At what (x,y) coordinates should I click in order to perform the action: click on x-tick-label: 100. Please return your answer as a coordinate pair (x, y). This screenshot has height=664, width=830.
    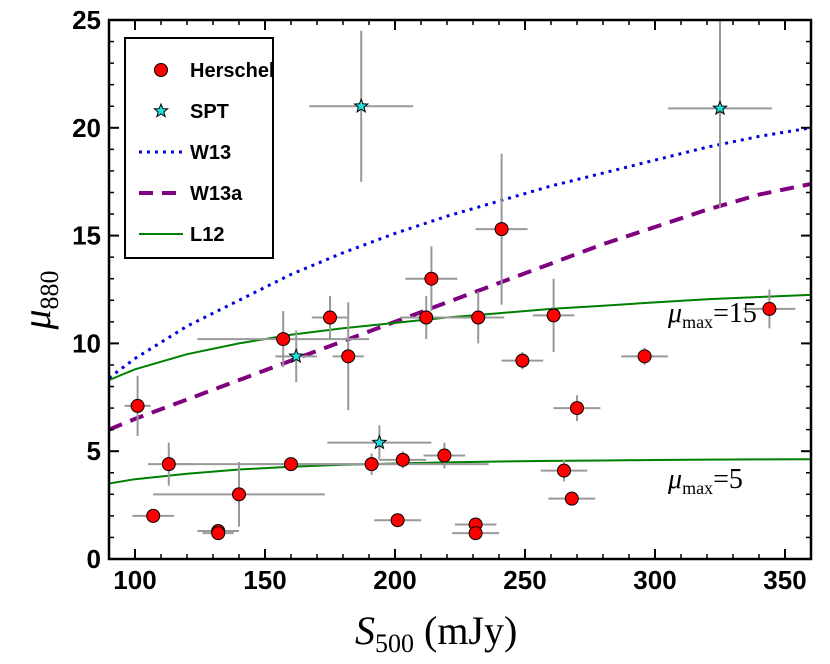
    Looking at the image, I should click on (134, 580).